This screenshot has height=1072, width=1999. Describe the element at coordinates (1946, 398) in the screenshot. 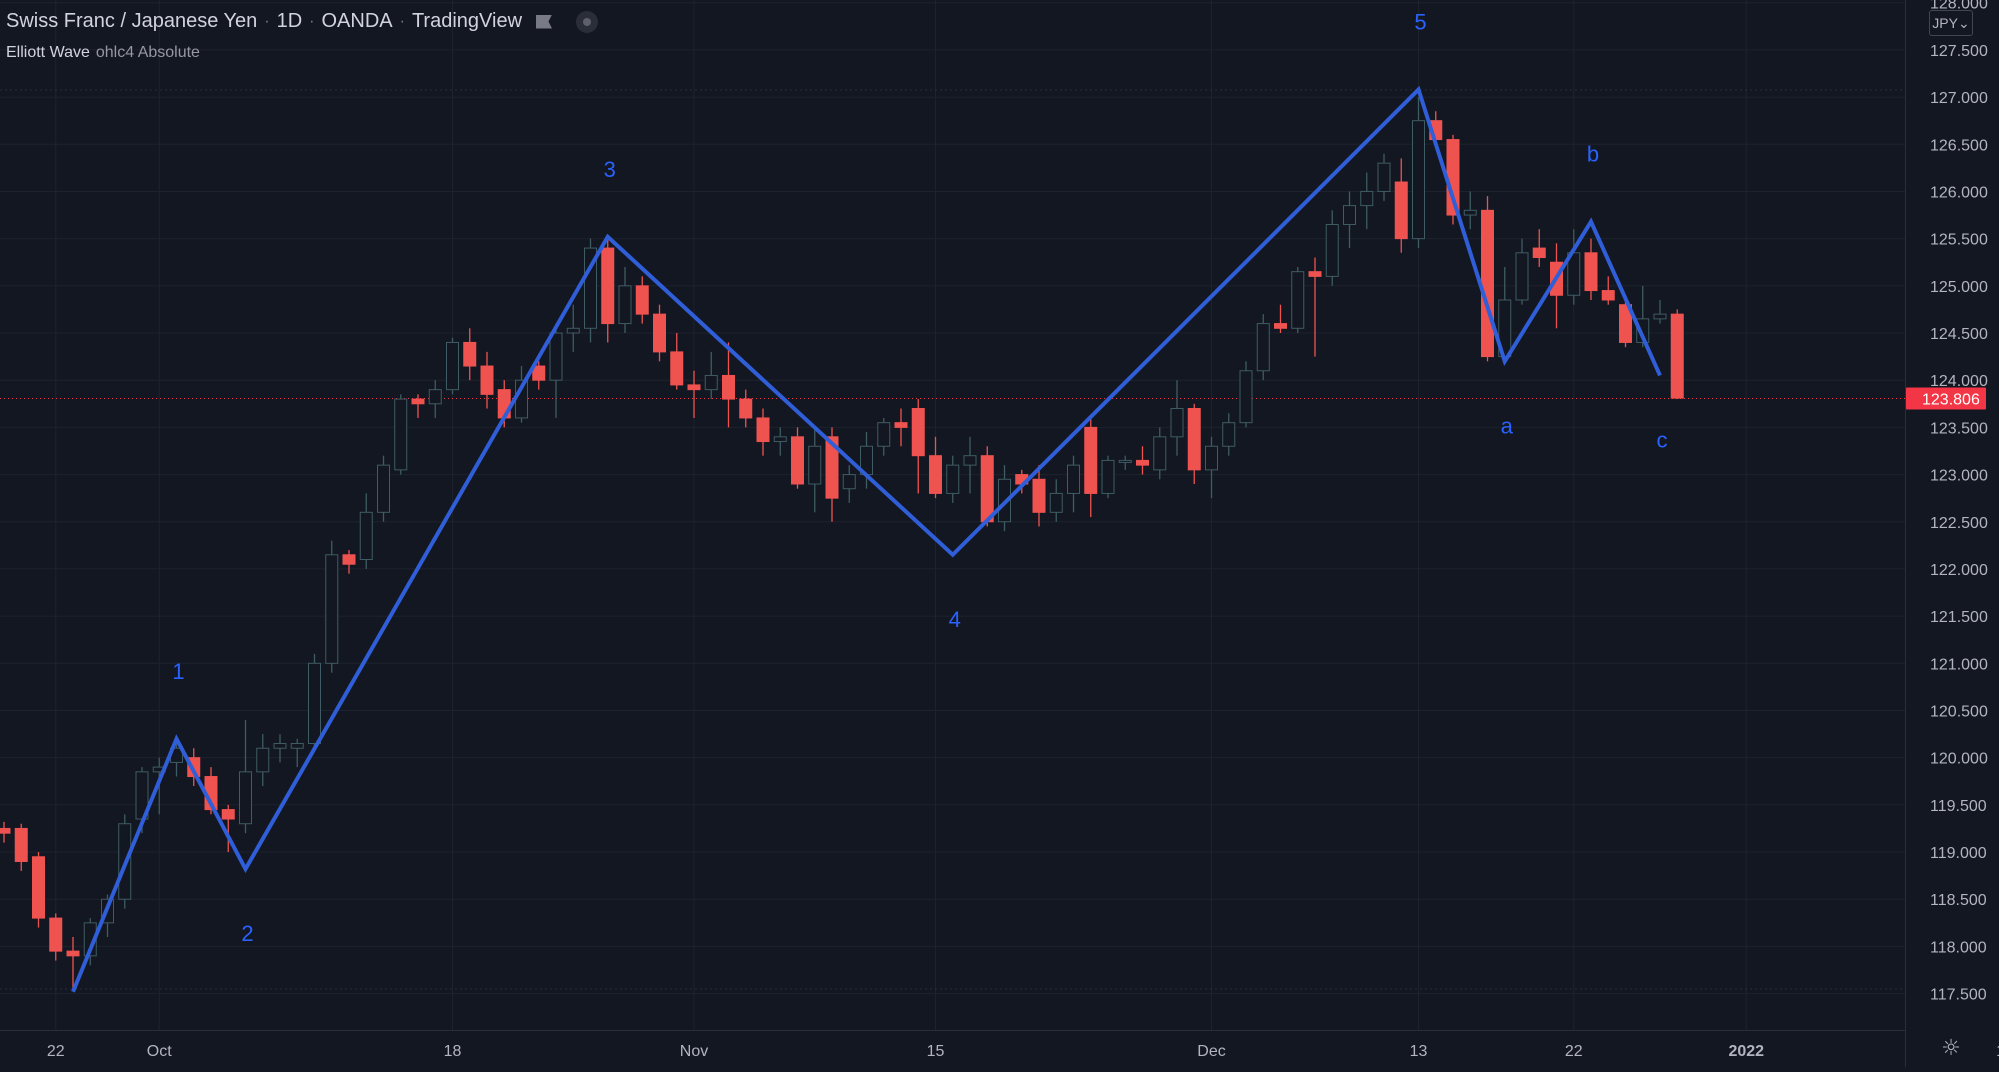

I see `last-price-badge` at that location.